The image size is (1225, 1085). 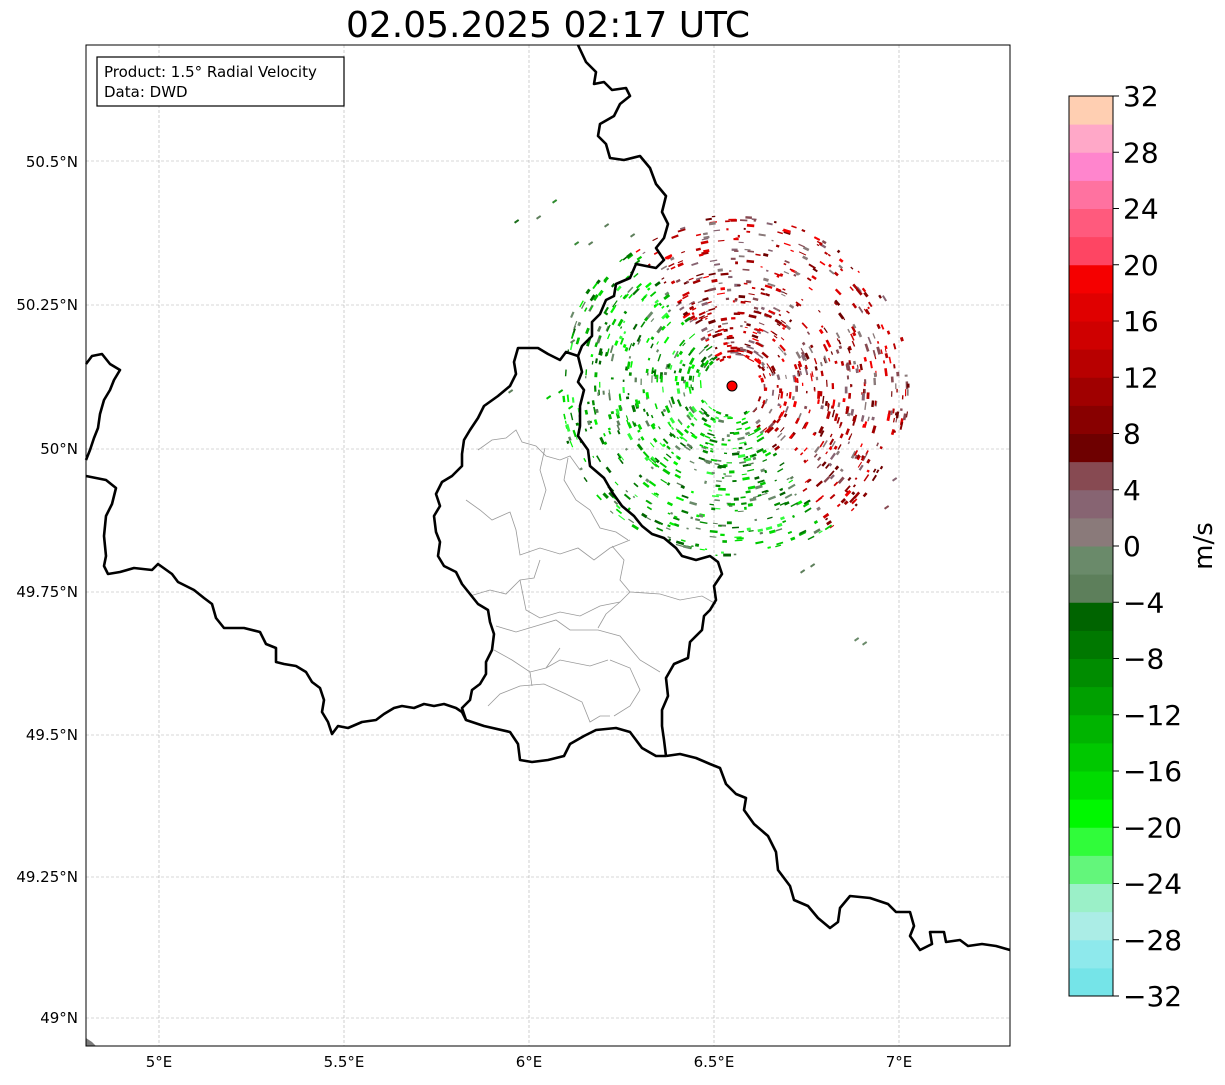 What do you see at coordinates (52, 162) in the screenshot?
I see `lat-tick-label: 50.5°N` at bounding box center [52, 162].